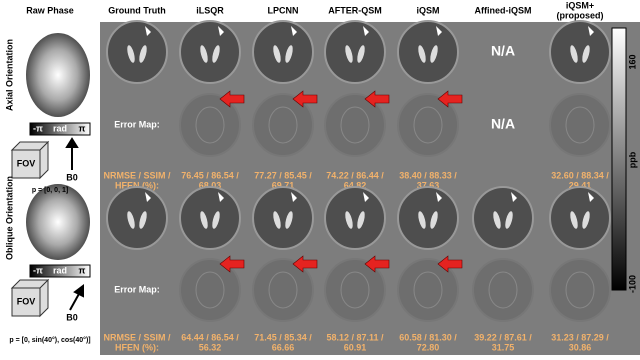 This screenshot has width=640, height=360. What do you see at coordinates (580, 337) in the screenshot?
I see `metric-value: 31.23 / 87.29 /` at bounding box center [580, 337].